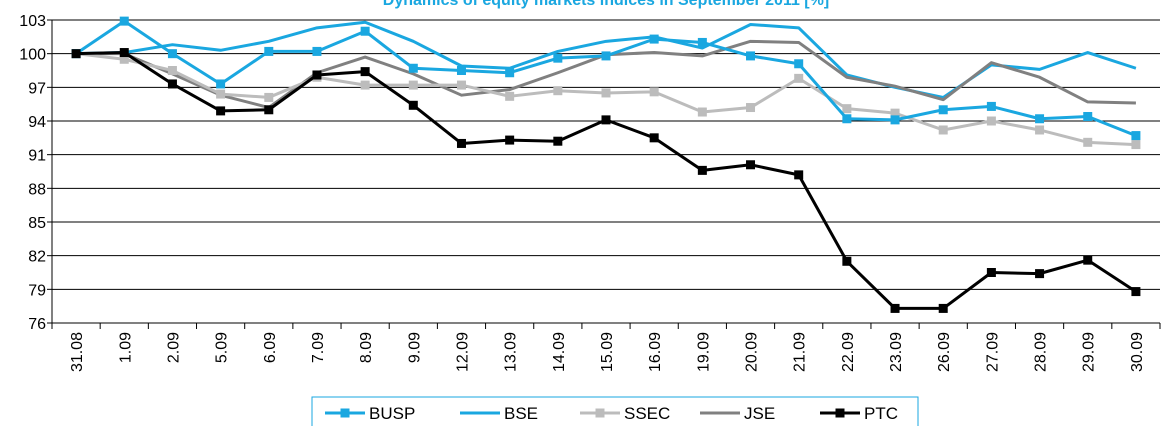  What do you see at coordinates (462, 352) in the screenshot?
I see `x-tick-label: 12.09` at bounding box center [462, 352].